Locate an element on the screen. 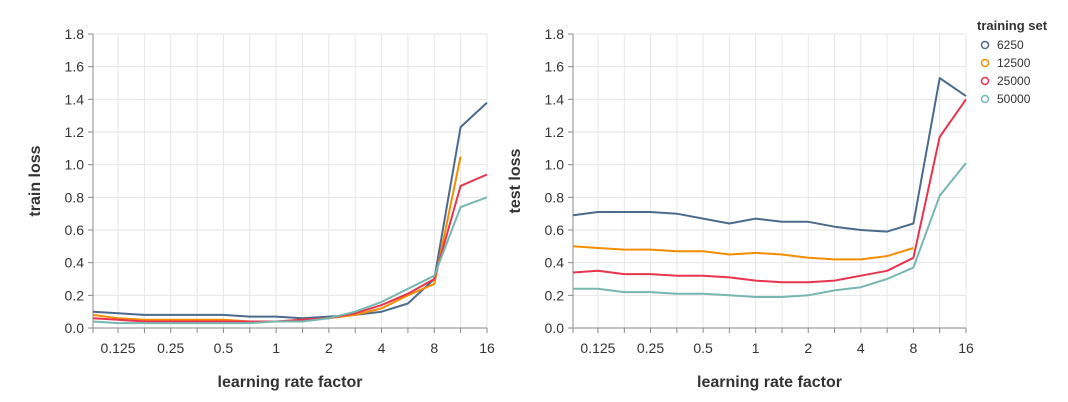  y-axis-title: train loss is located at coordinates (35, 180).